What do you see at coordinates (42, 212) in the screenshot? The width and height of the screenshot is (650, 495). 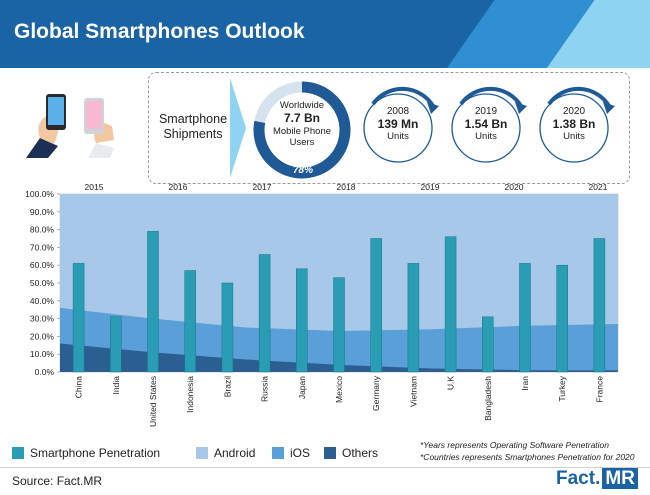 I see `y-tick-label: 90.0%` at bounding box center [42, 212].